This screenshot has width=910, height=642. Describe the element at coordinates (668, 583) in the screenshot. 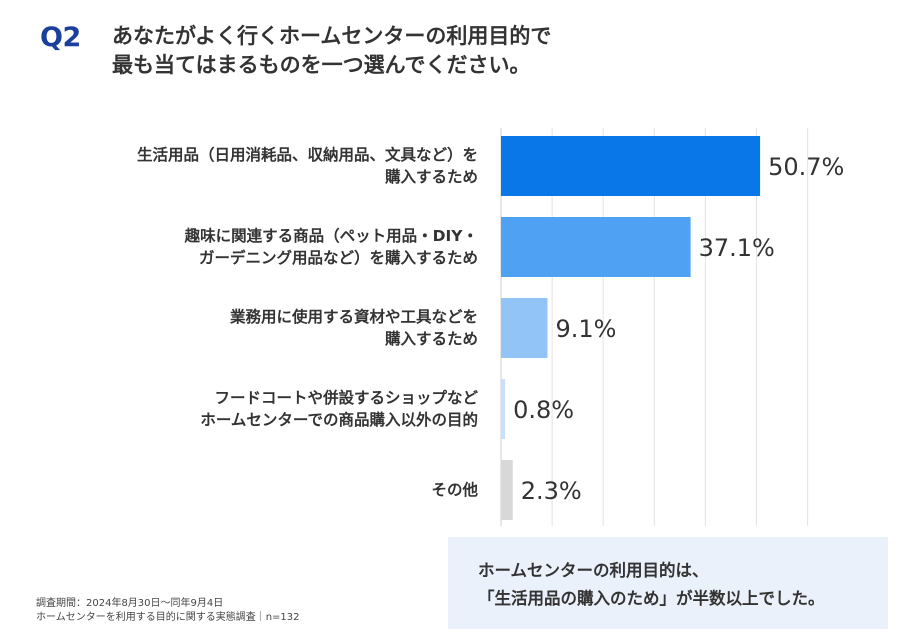

I see `summary-box: ホームセンターの利用目的は、 「生活用品の購入のため」が半数以上でした。` at that location.